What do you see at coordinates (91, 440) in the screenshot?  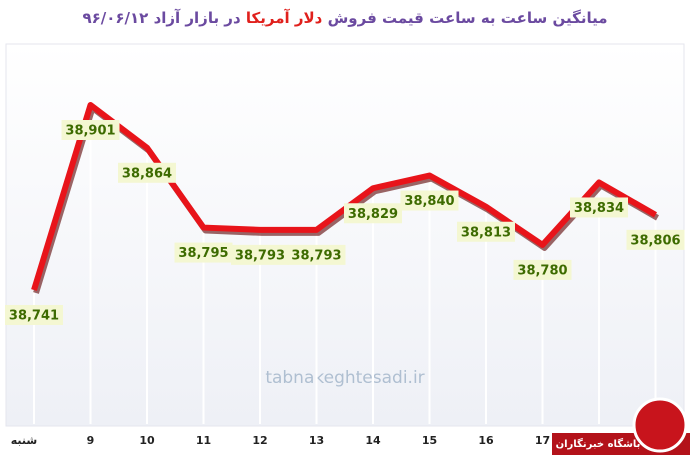 I see `x-tick-label: 9` at bounding box center [91, 440].